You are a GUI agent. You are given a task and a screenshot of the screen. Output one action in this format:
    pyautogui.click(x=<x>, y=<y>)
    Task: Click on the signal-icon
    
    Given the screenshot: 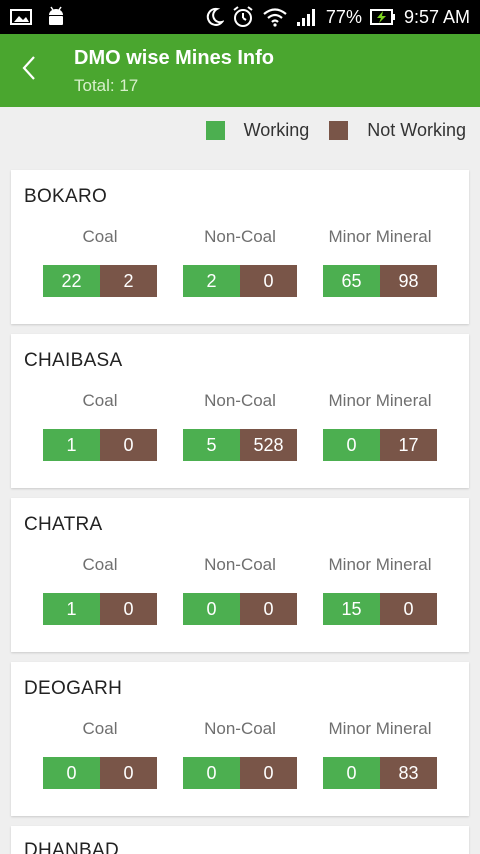 What is the action you would take?
    pyautogui.click(x=307, y=17)
    